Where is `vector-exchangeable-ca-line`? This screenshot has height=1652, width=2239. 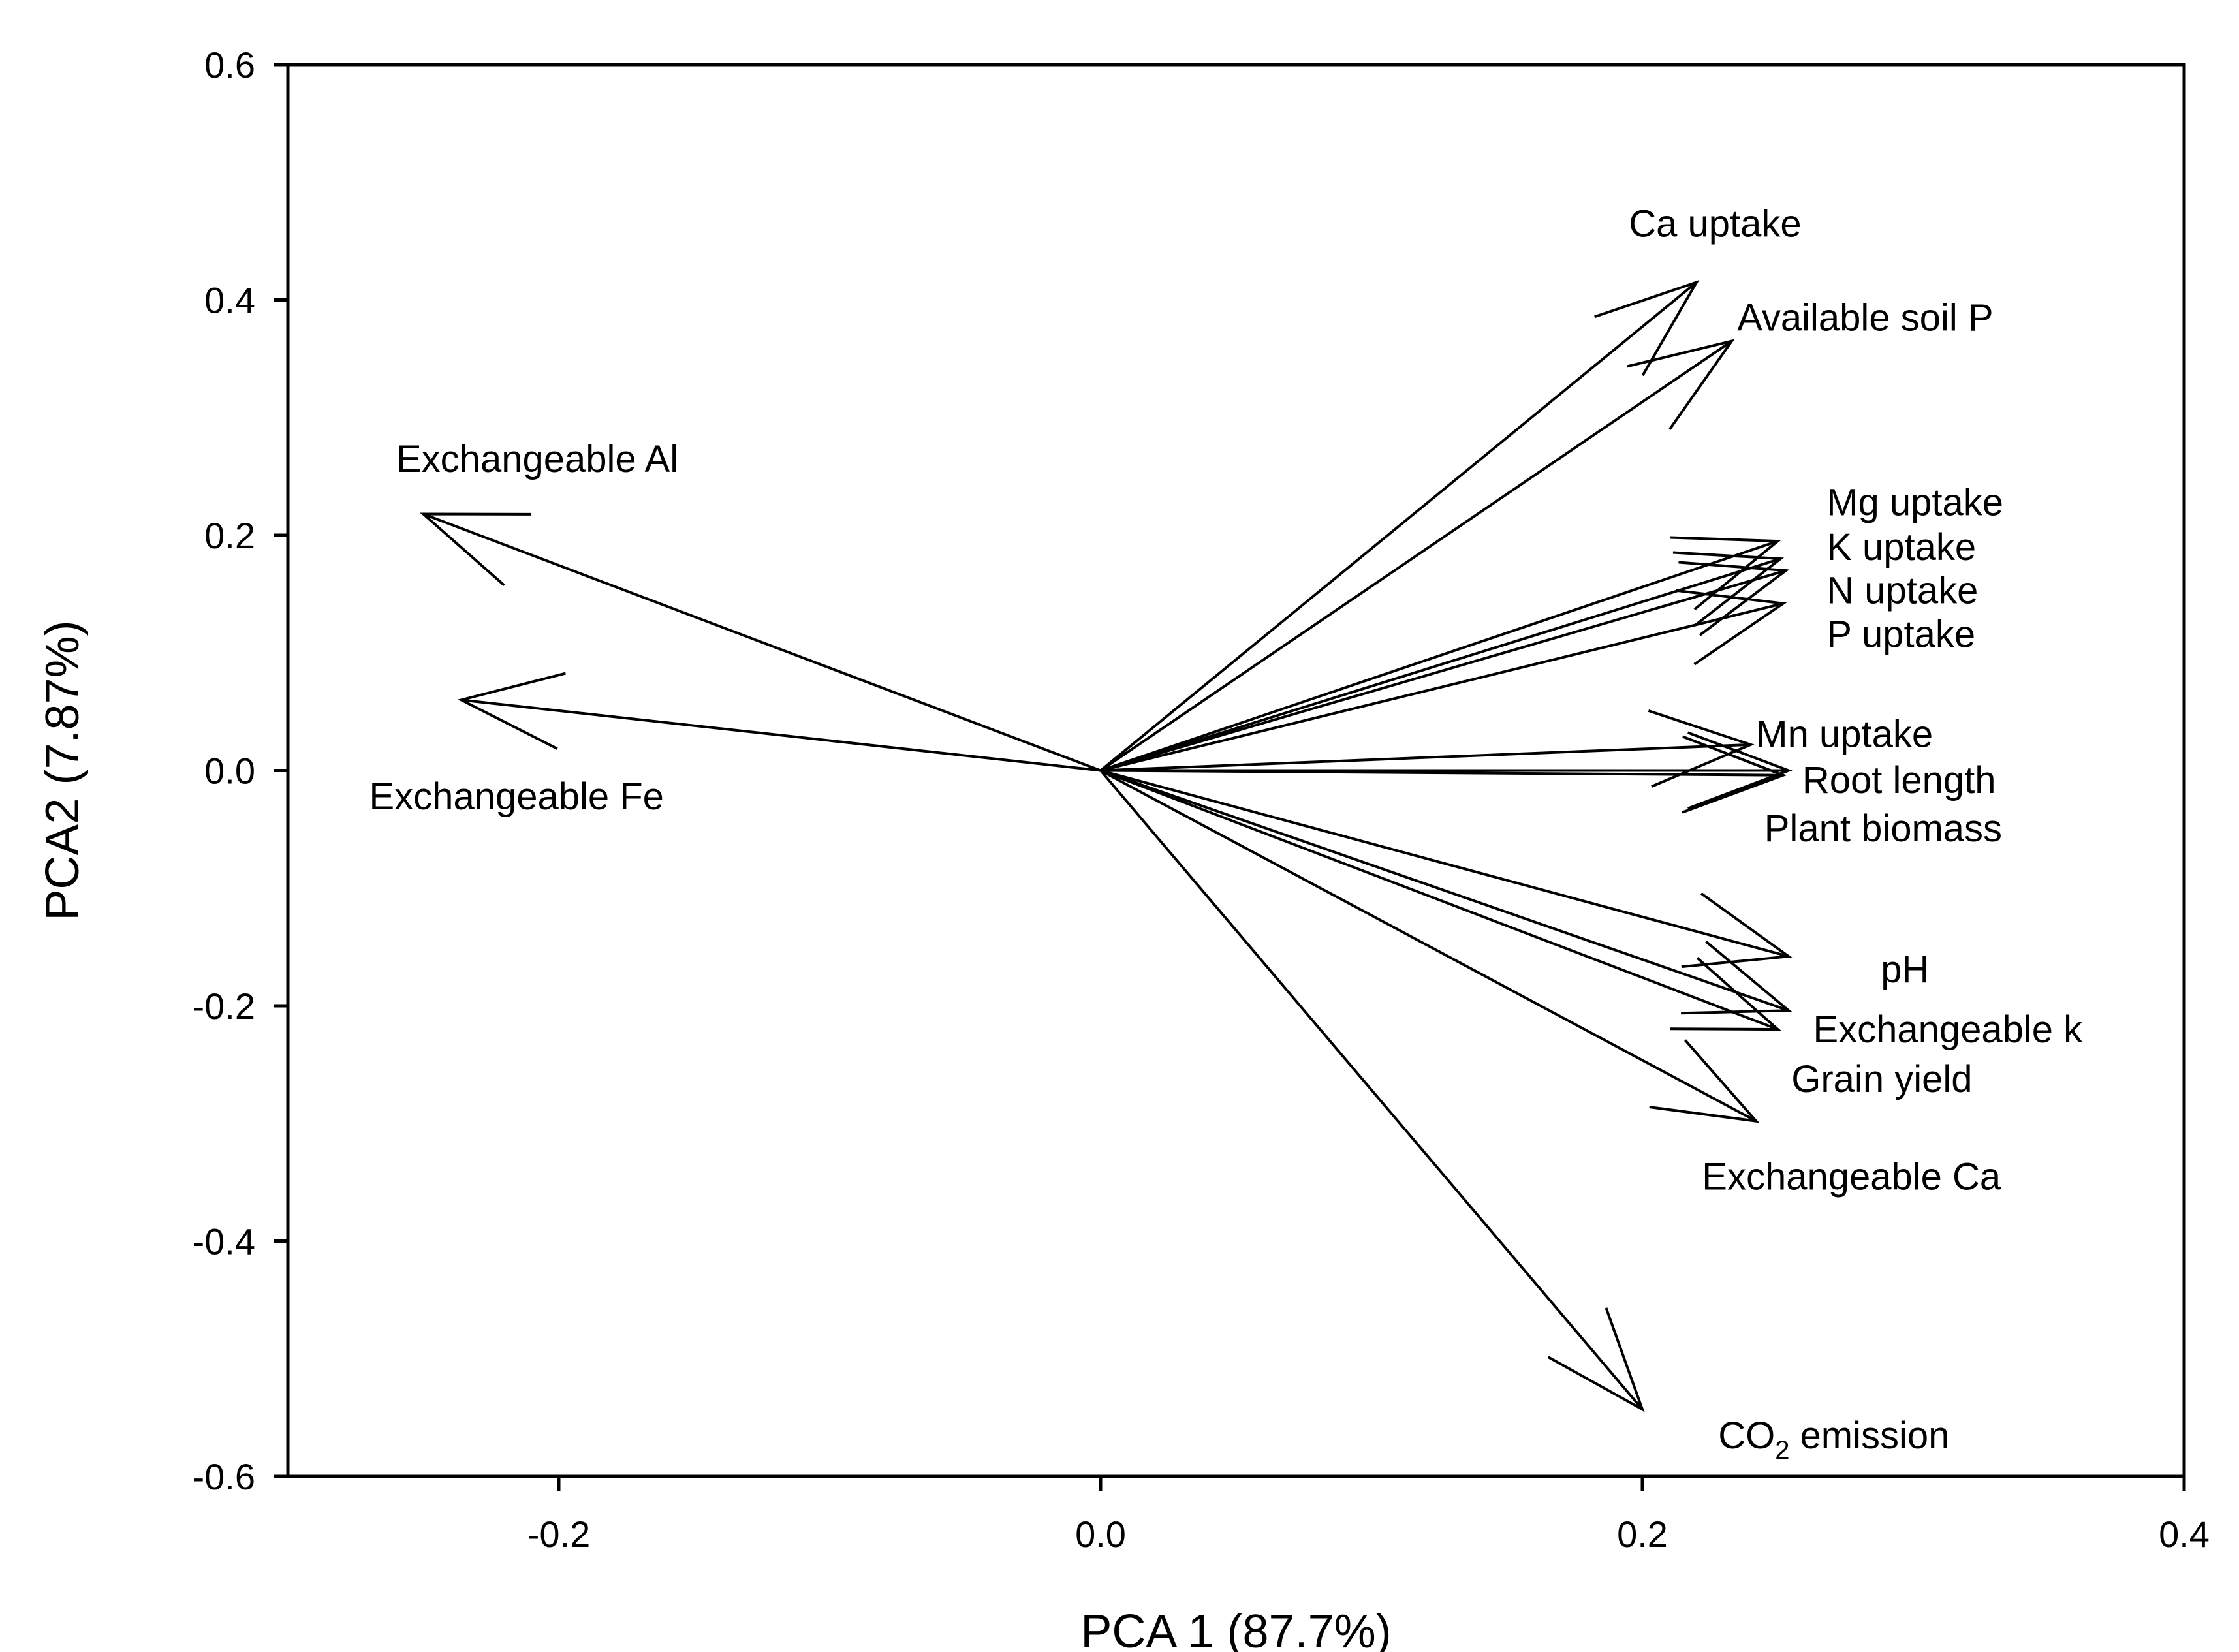 vector-exchangeable-ca-line is located at coordinates (1428, 946).